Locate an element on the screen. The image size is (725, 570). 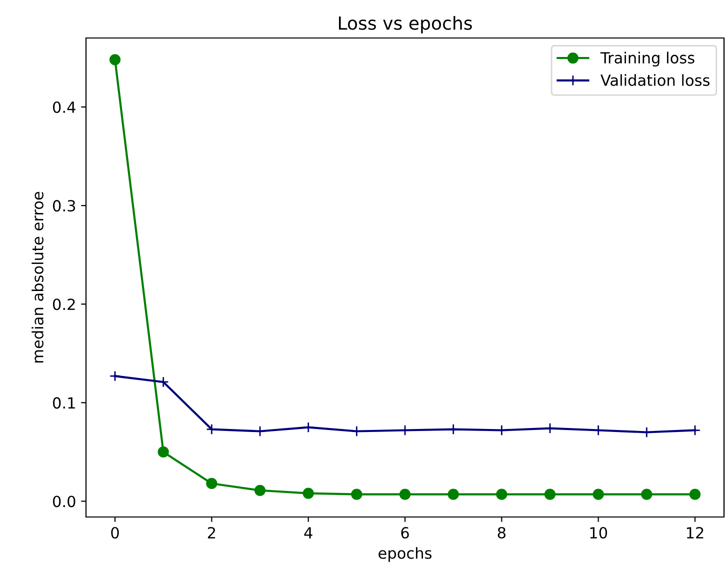
x-tick-label: 12 is located at coordinates (695, 532).